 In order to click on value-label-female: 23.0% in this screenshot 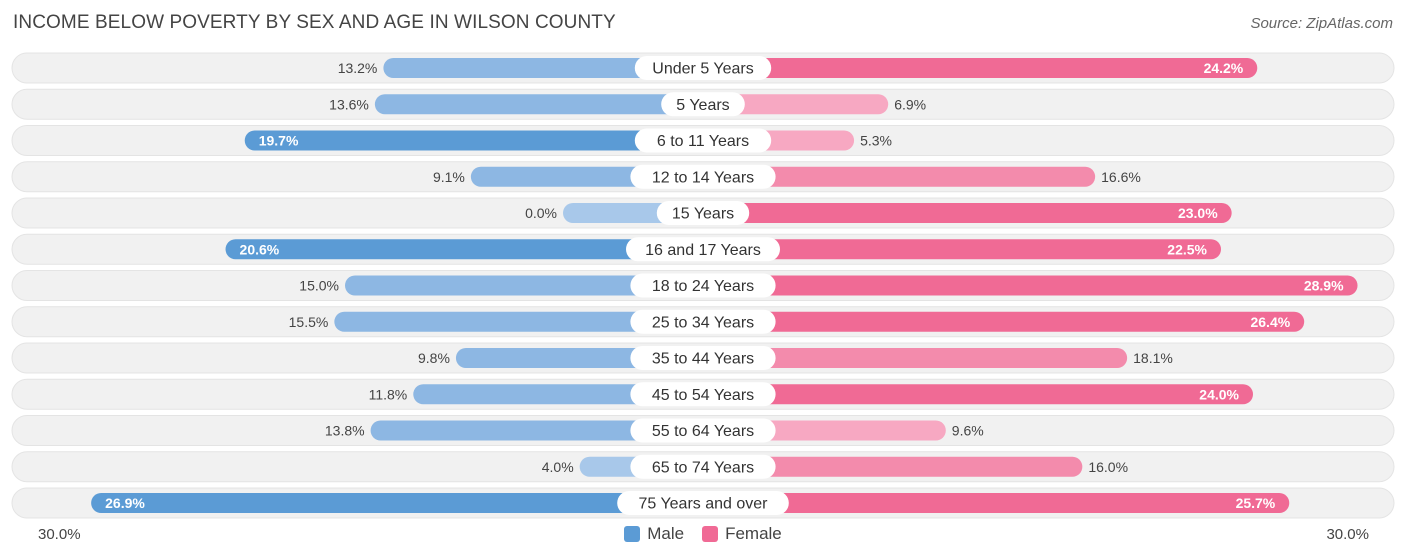, I will do `click(1198, 213)`.